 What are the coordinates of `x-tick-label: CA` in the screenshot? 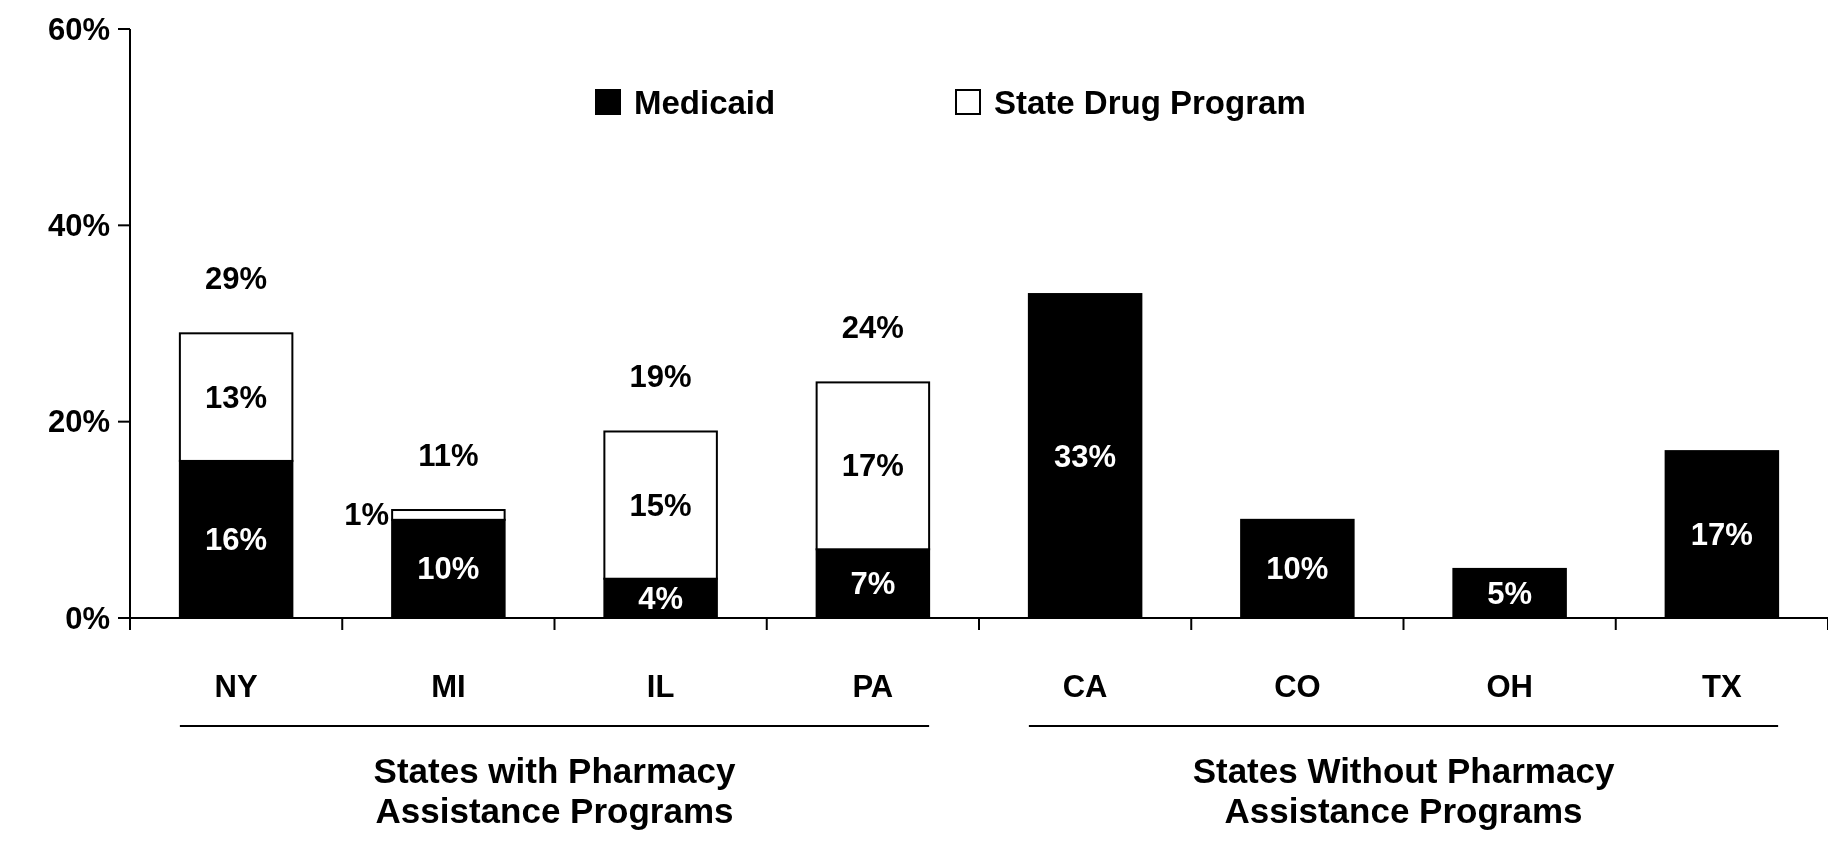 It's located at (1085, 686).